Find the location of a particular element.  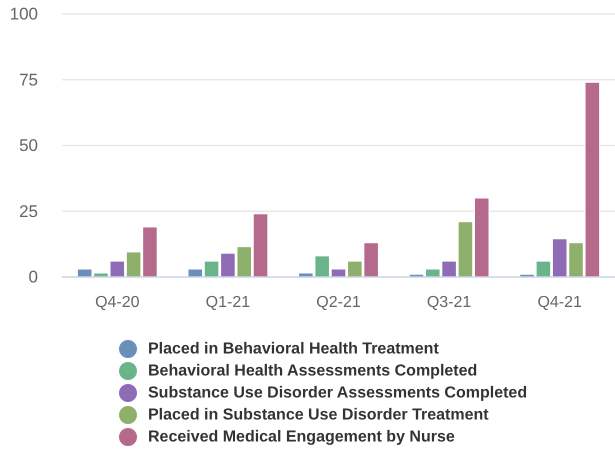

y-tick-label: 50 is located at coordinates (28, 145).